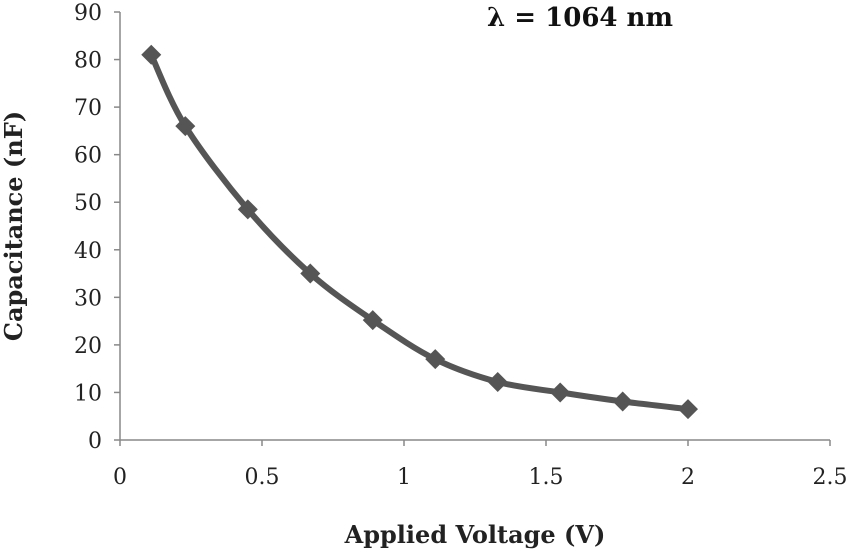  I want to click on y-tick-label: 10, so click(88, 393).